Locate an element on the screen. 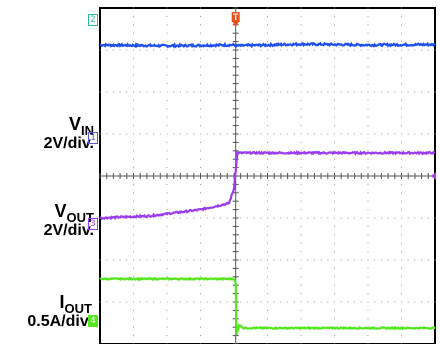 This screenshot has height=344, width=440. label-vin: VIN 2V/div. is located at coordinates (58, 133).